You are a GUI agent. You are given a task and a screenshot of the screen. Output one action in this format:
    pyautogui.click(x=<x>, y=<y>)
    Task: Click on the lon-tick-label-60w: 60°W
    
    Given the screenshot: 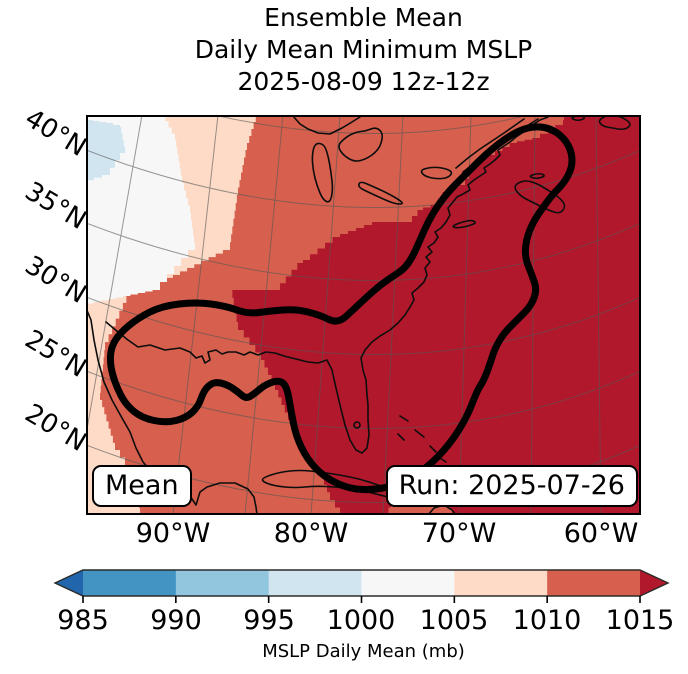 What is the action you would take?
    pyautogui.click(x=601, y=533)
    